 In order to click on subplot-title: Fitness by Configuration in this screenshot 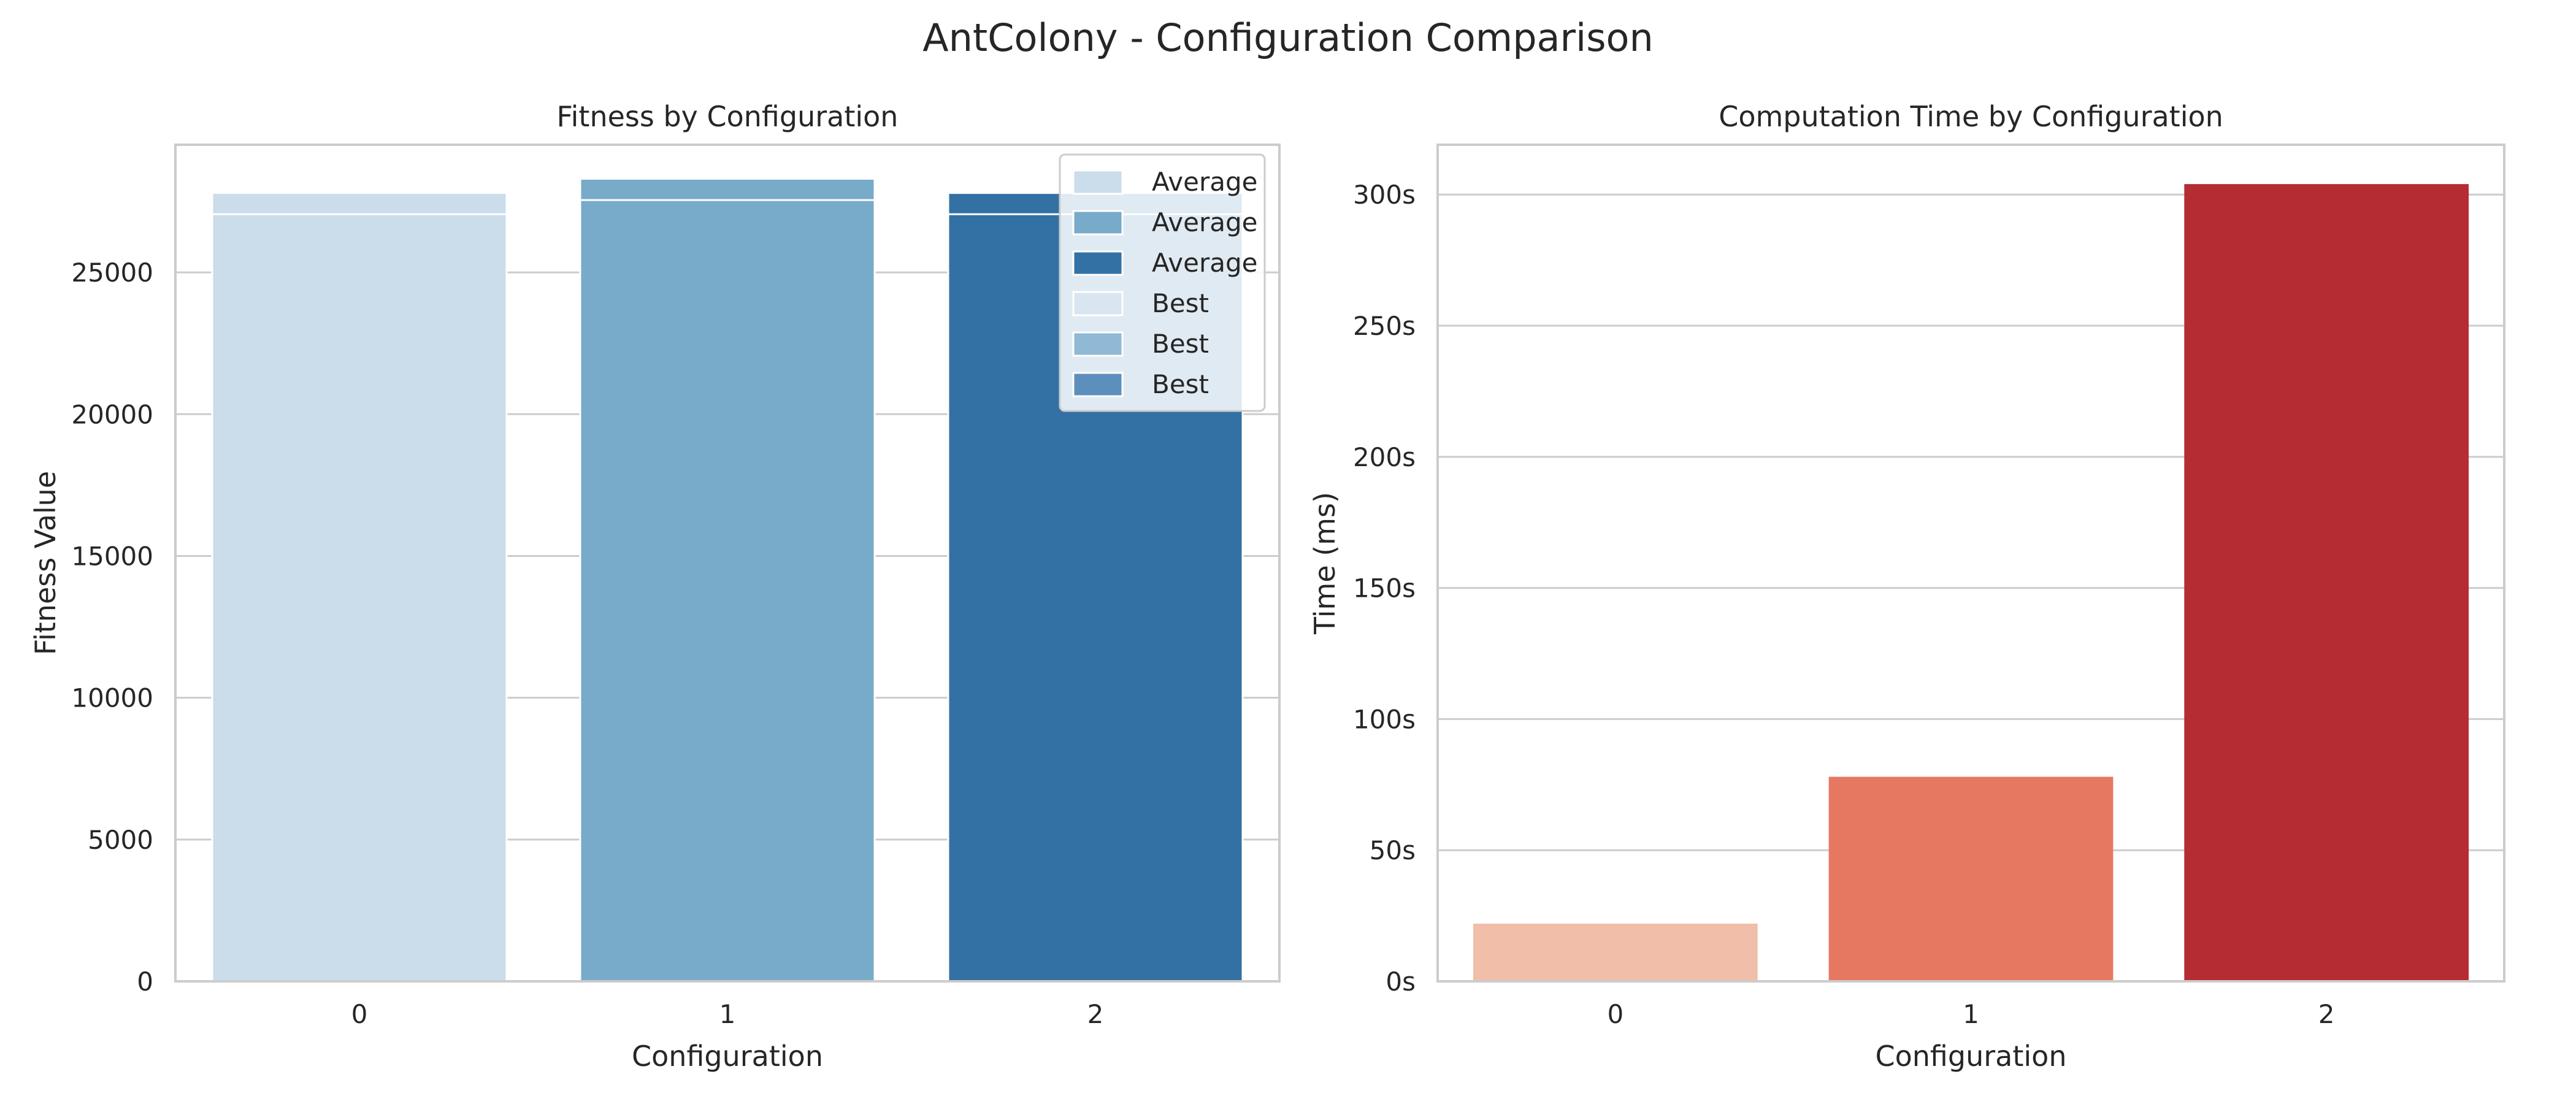, I will do `click(728, 116)`.